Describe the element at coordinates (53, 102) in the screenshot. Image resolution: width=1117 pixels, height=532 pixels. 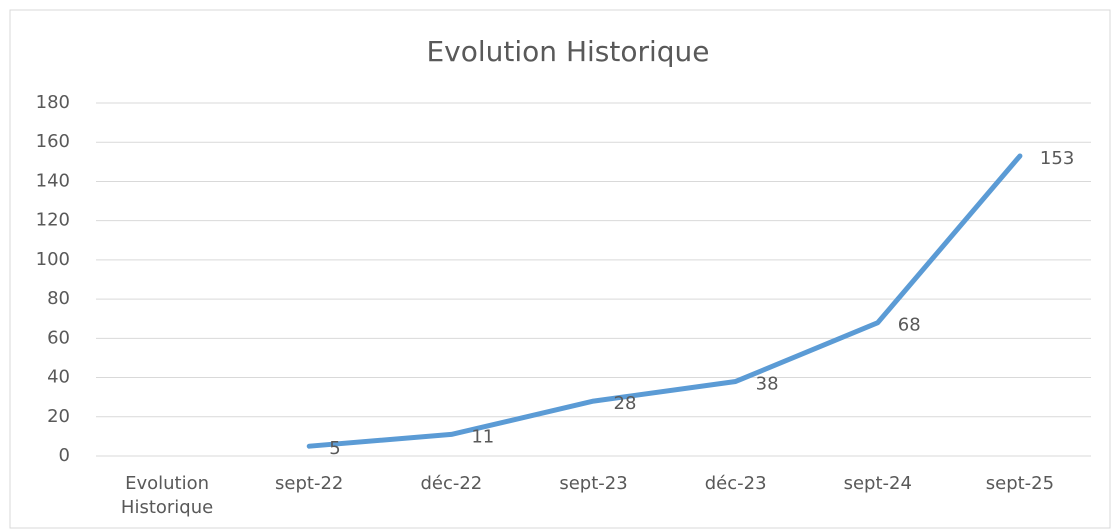
I see `y-tick-label: 180` at that location.